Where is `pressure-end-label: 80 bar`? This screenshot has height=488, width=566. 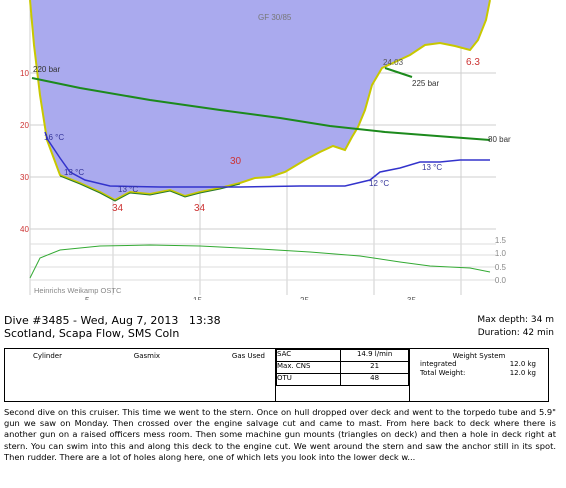
pressure-end-label: 80 bar is located at coordinates (499, 139).